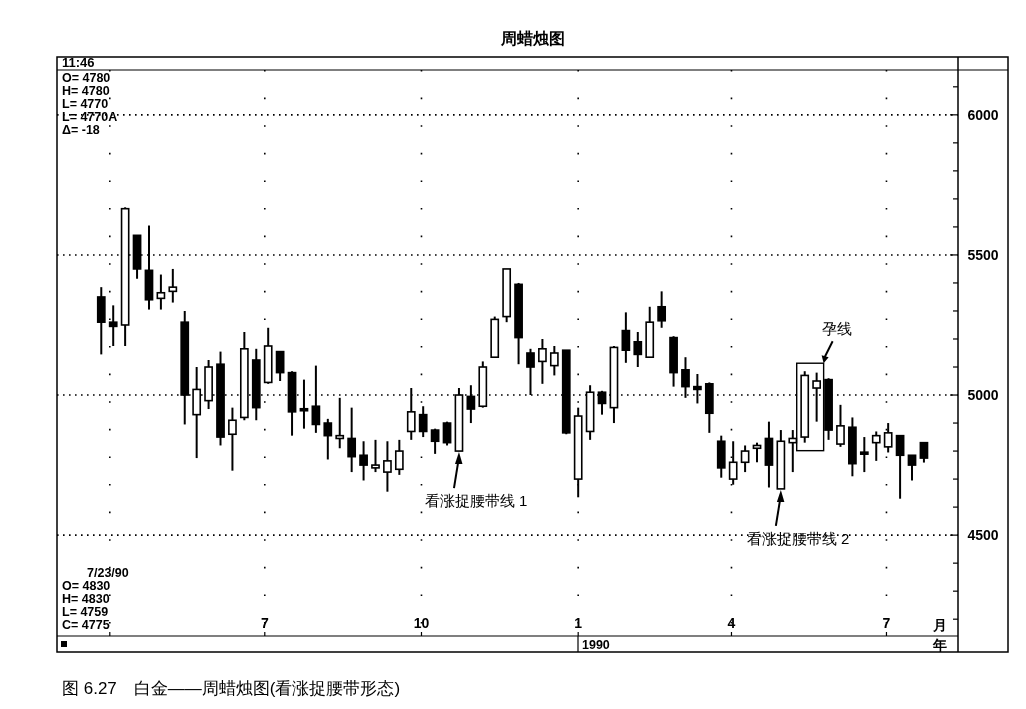 The height and width of the screenshot is (709, 1026). I want to click on y-tick-label: 5000, so click(983, 395).